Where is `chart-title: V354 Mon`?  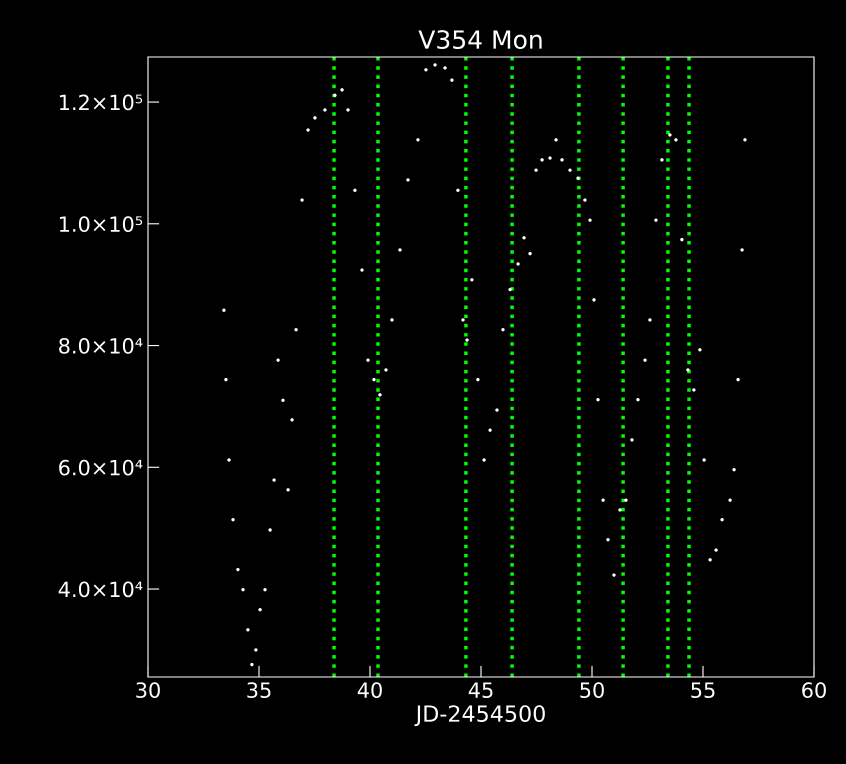 chart-title: V354 Mon is located at coordinates (480, 40).